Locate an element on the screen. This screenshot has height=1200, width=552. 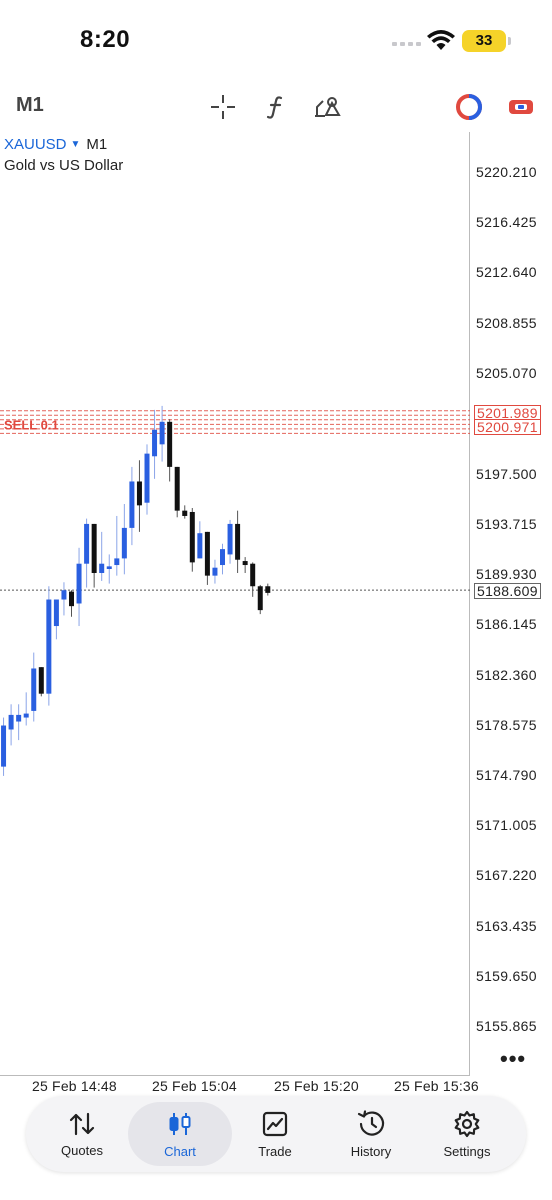
function-icon is located at coordinates (275, 107).